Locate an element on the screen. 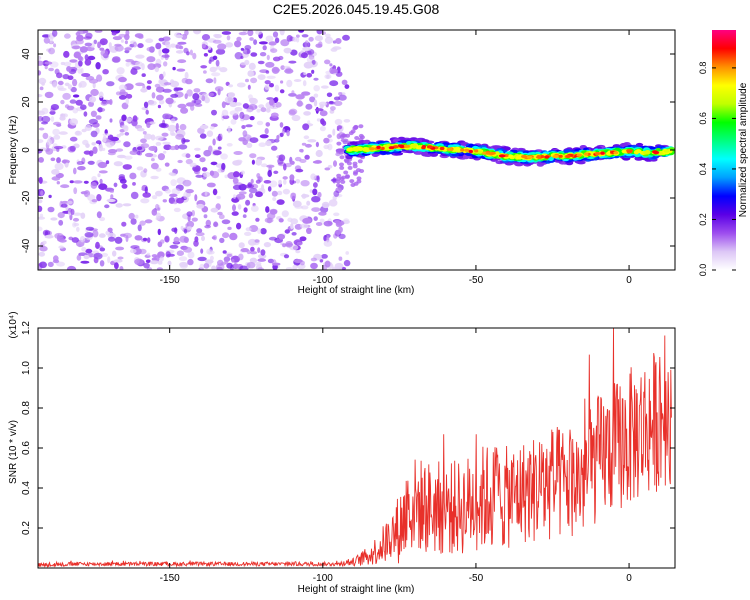  snr-xlabel: Height of straight line (km) is located at coordinates (356, 589).